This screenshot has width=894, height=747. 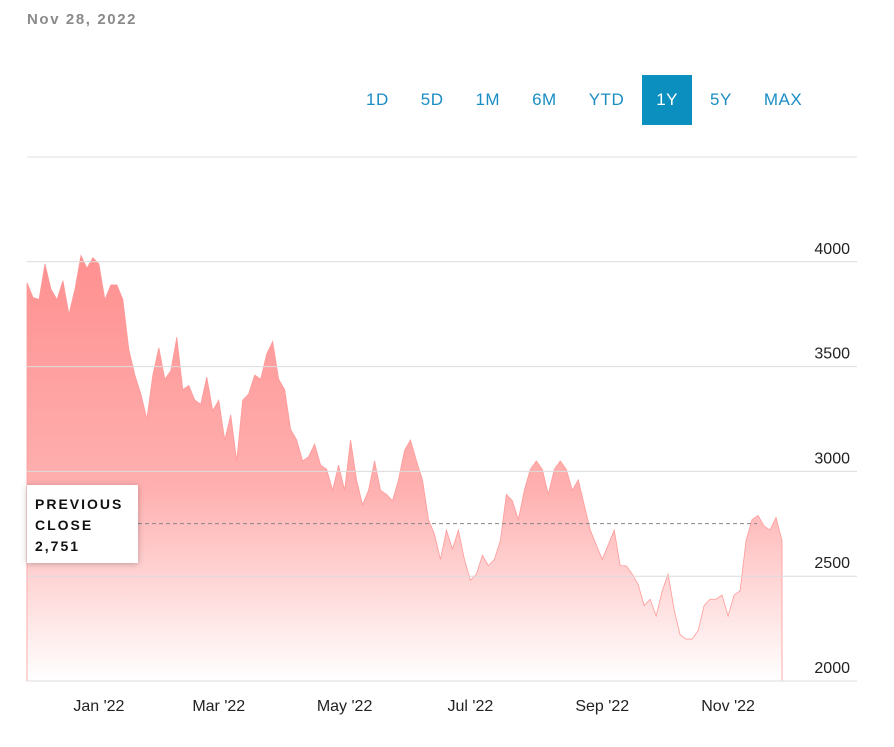 I want to click on range-button: 5D, so click(x=432, y=99).